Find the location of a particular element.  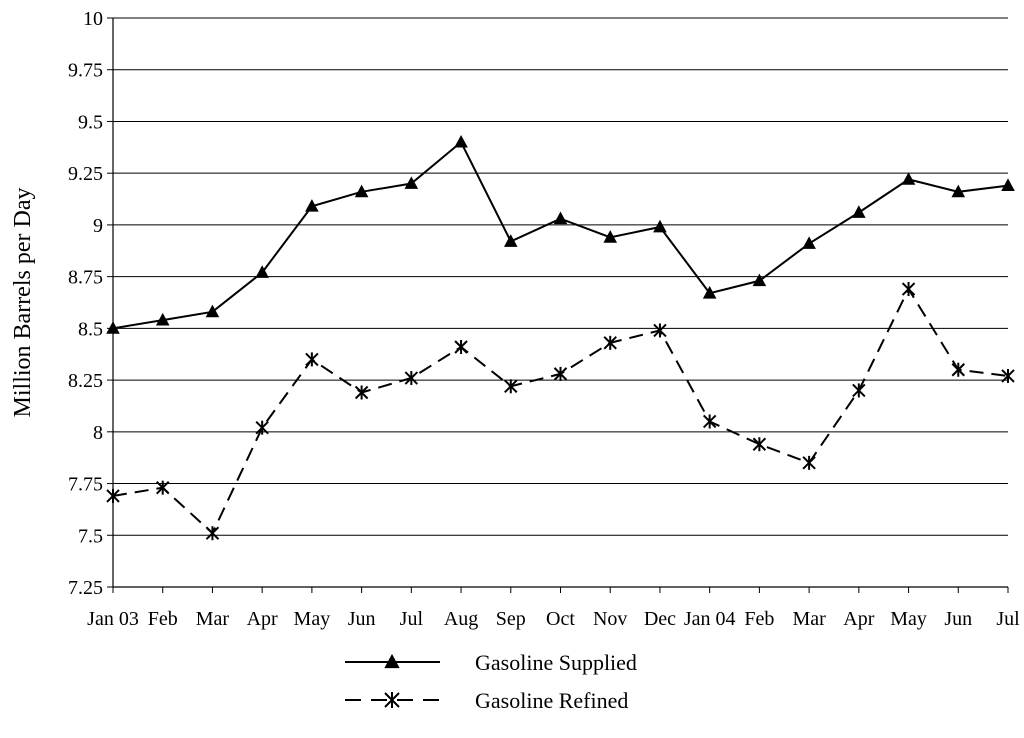

legend: Gasoline Supplied Gasoline Refined is located at coordinates (491, 681).